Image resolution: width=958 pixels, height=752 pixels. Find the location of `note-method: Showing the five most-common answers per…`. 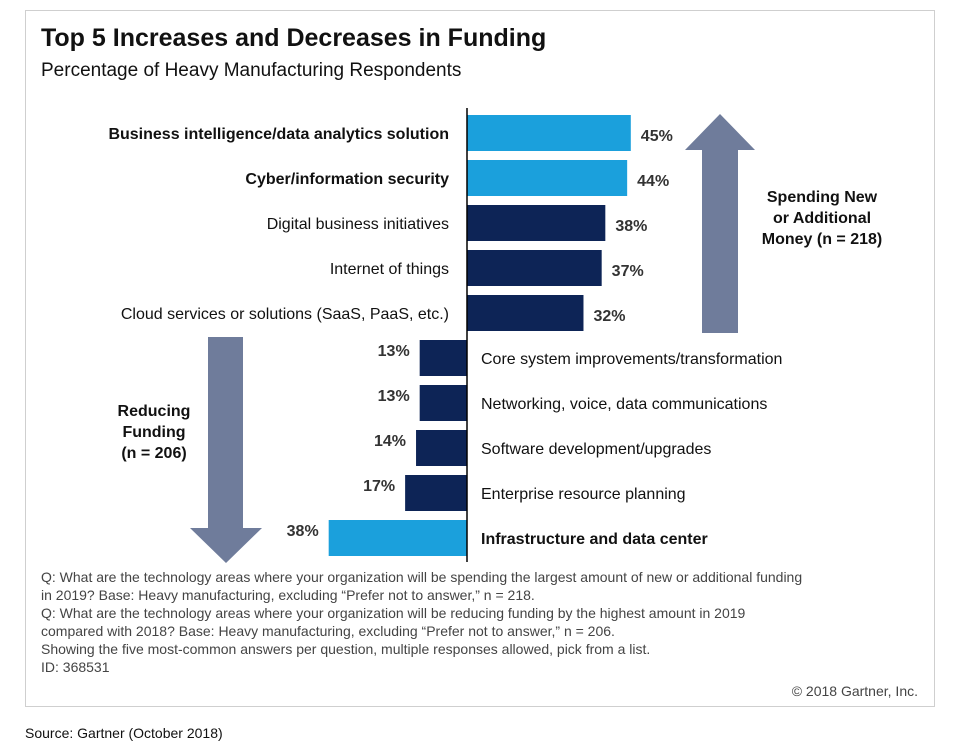

note-method: Showing the five most-common answers per… is located at coordinates (346, 649).